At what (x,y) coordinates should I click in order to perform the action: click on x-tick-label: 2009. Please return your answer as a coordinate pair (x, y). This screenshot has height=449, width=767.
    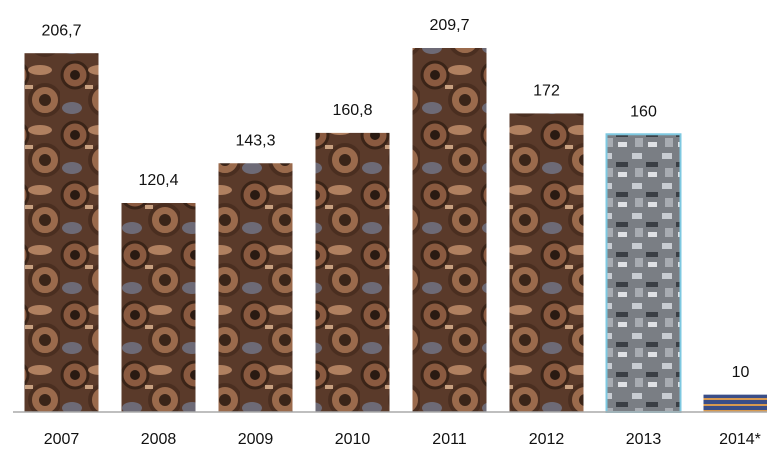
    Looking at the image, I should click on (256, 439).